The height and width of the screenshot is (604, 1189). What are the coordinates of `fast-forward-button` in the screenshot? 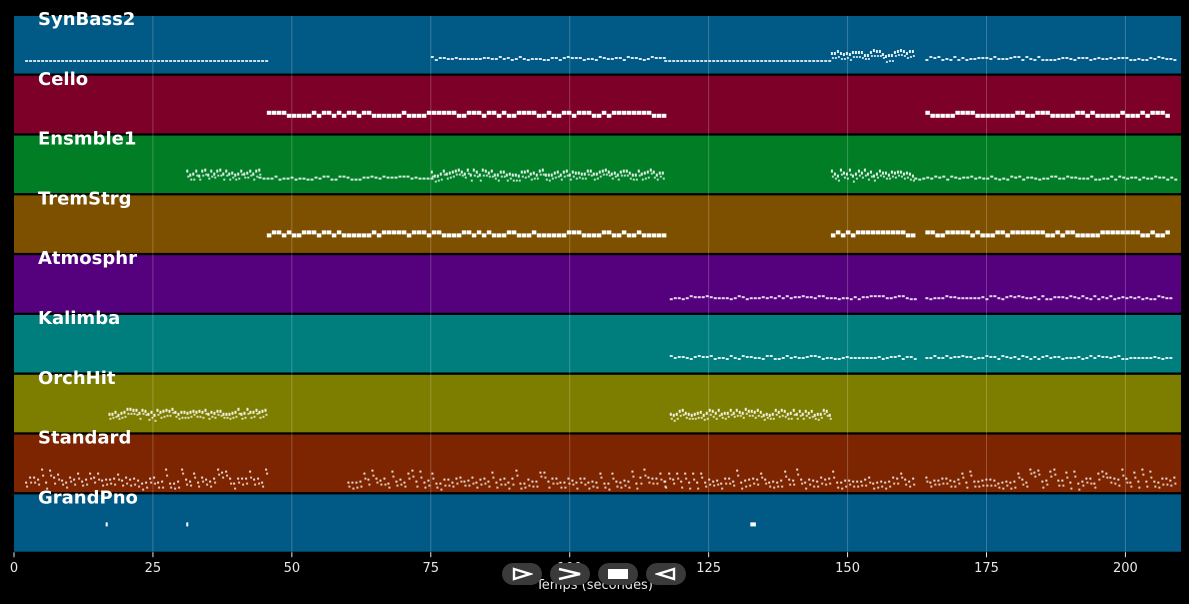 It's located at (570, 574).